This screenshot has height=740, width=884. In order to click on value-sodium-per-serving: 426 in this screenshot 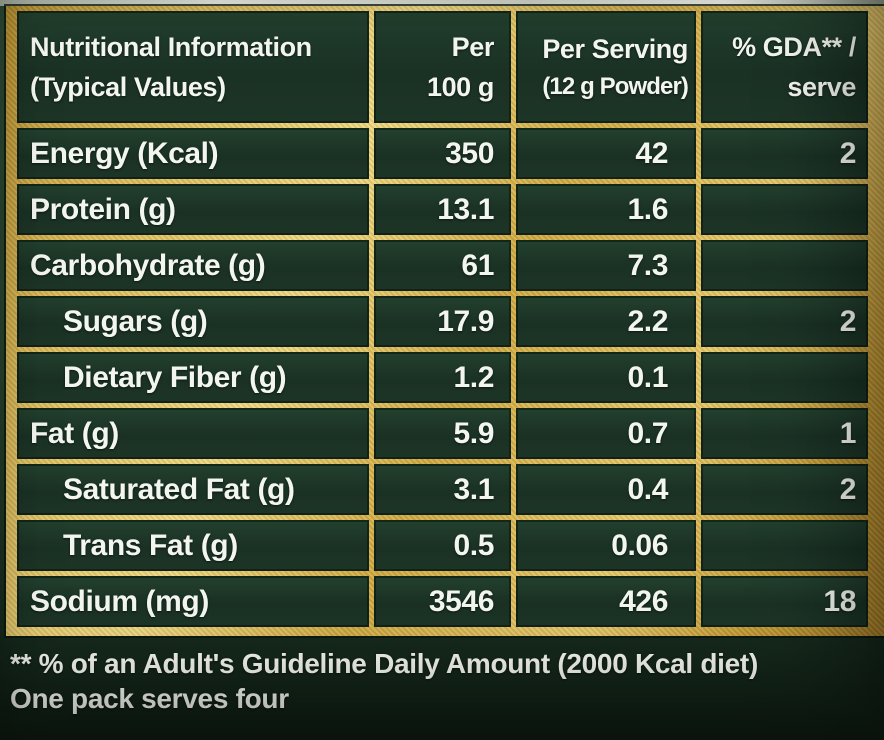, I will do `click(606, 601)`.